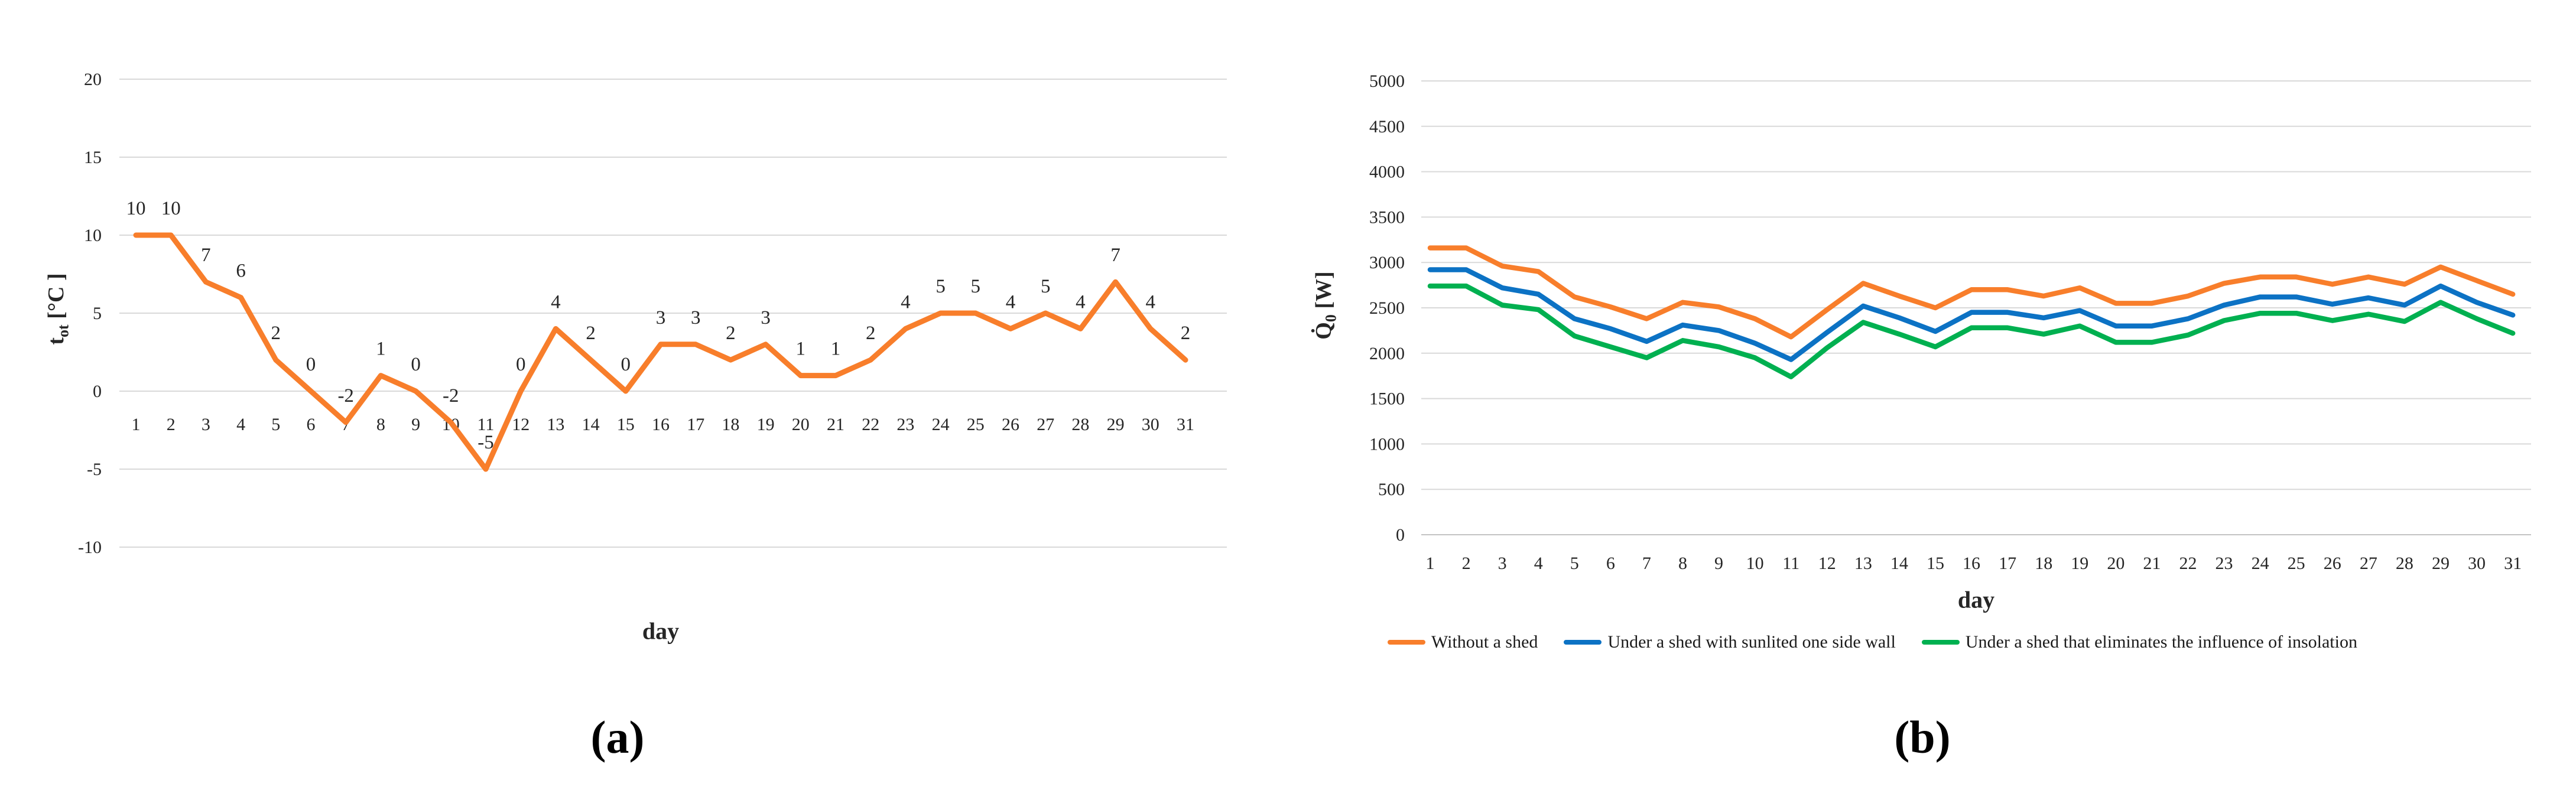 The width and height of the screenshot is (2576, 787). Describe the element at coordinates (1484, 642) in the screenshot. I see `legend-label: Without a shed` at that location.